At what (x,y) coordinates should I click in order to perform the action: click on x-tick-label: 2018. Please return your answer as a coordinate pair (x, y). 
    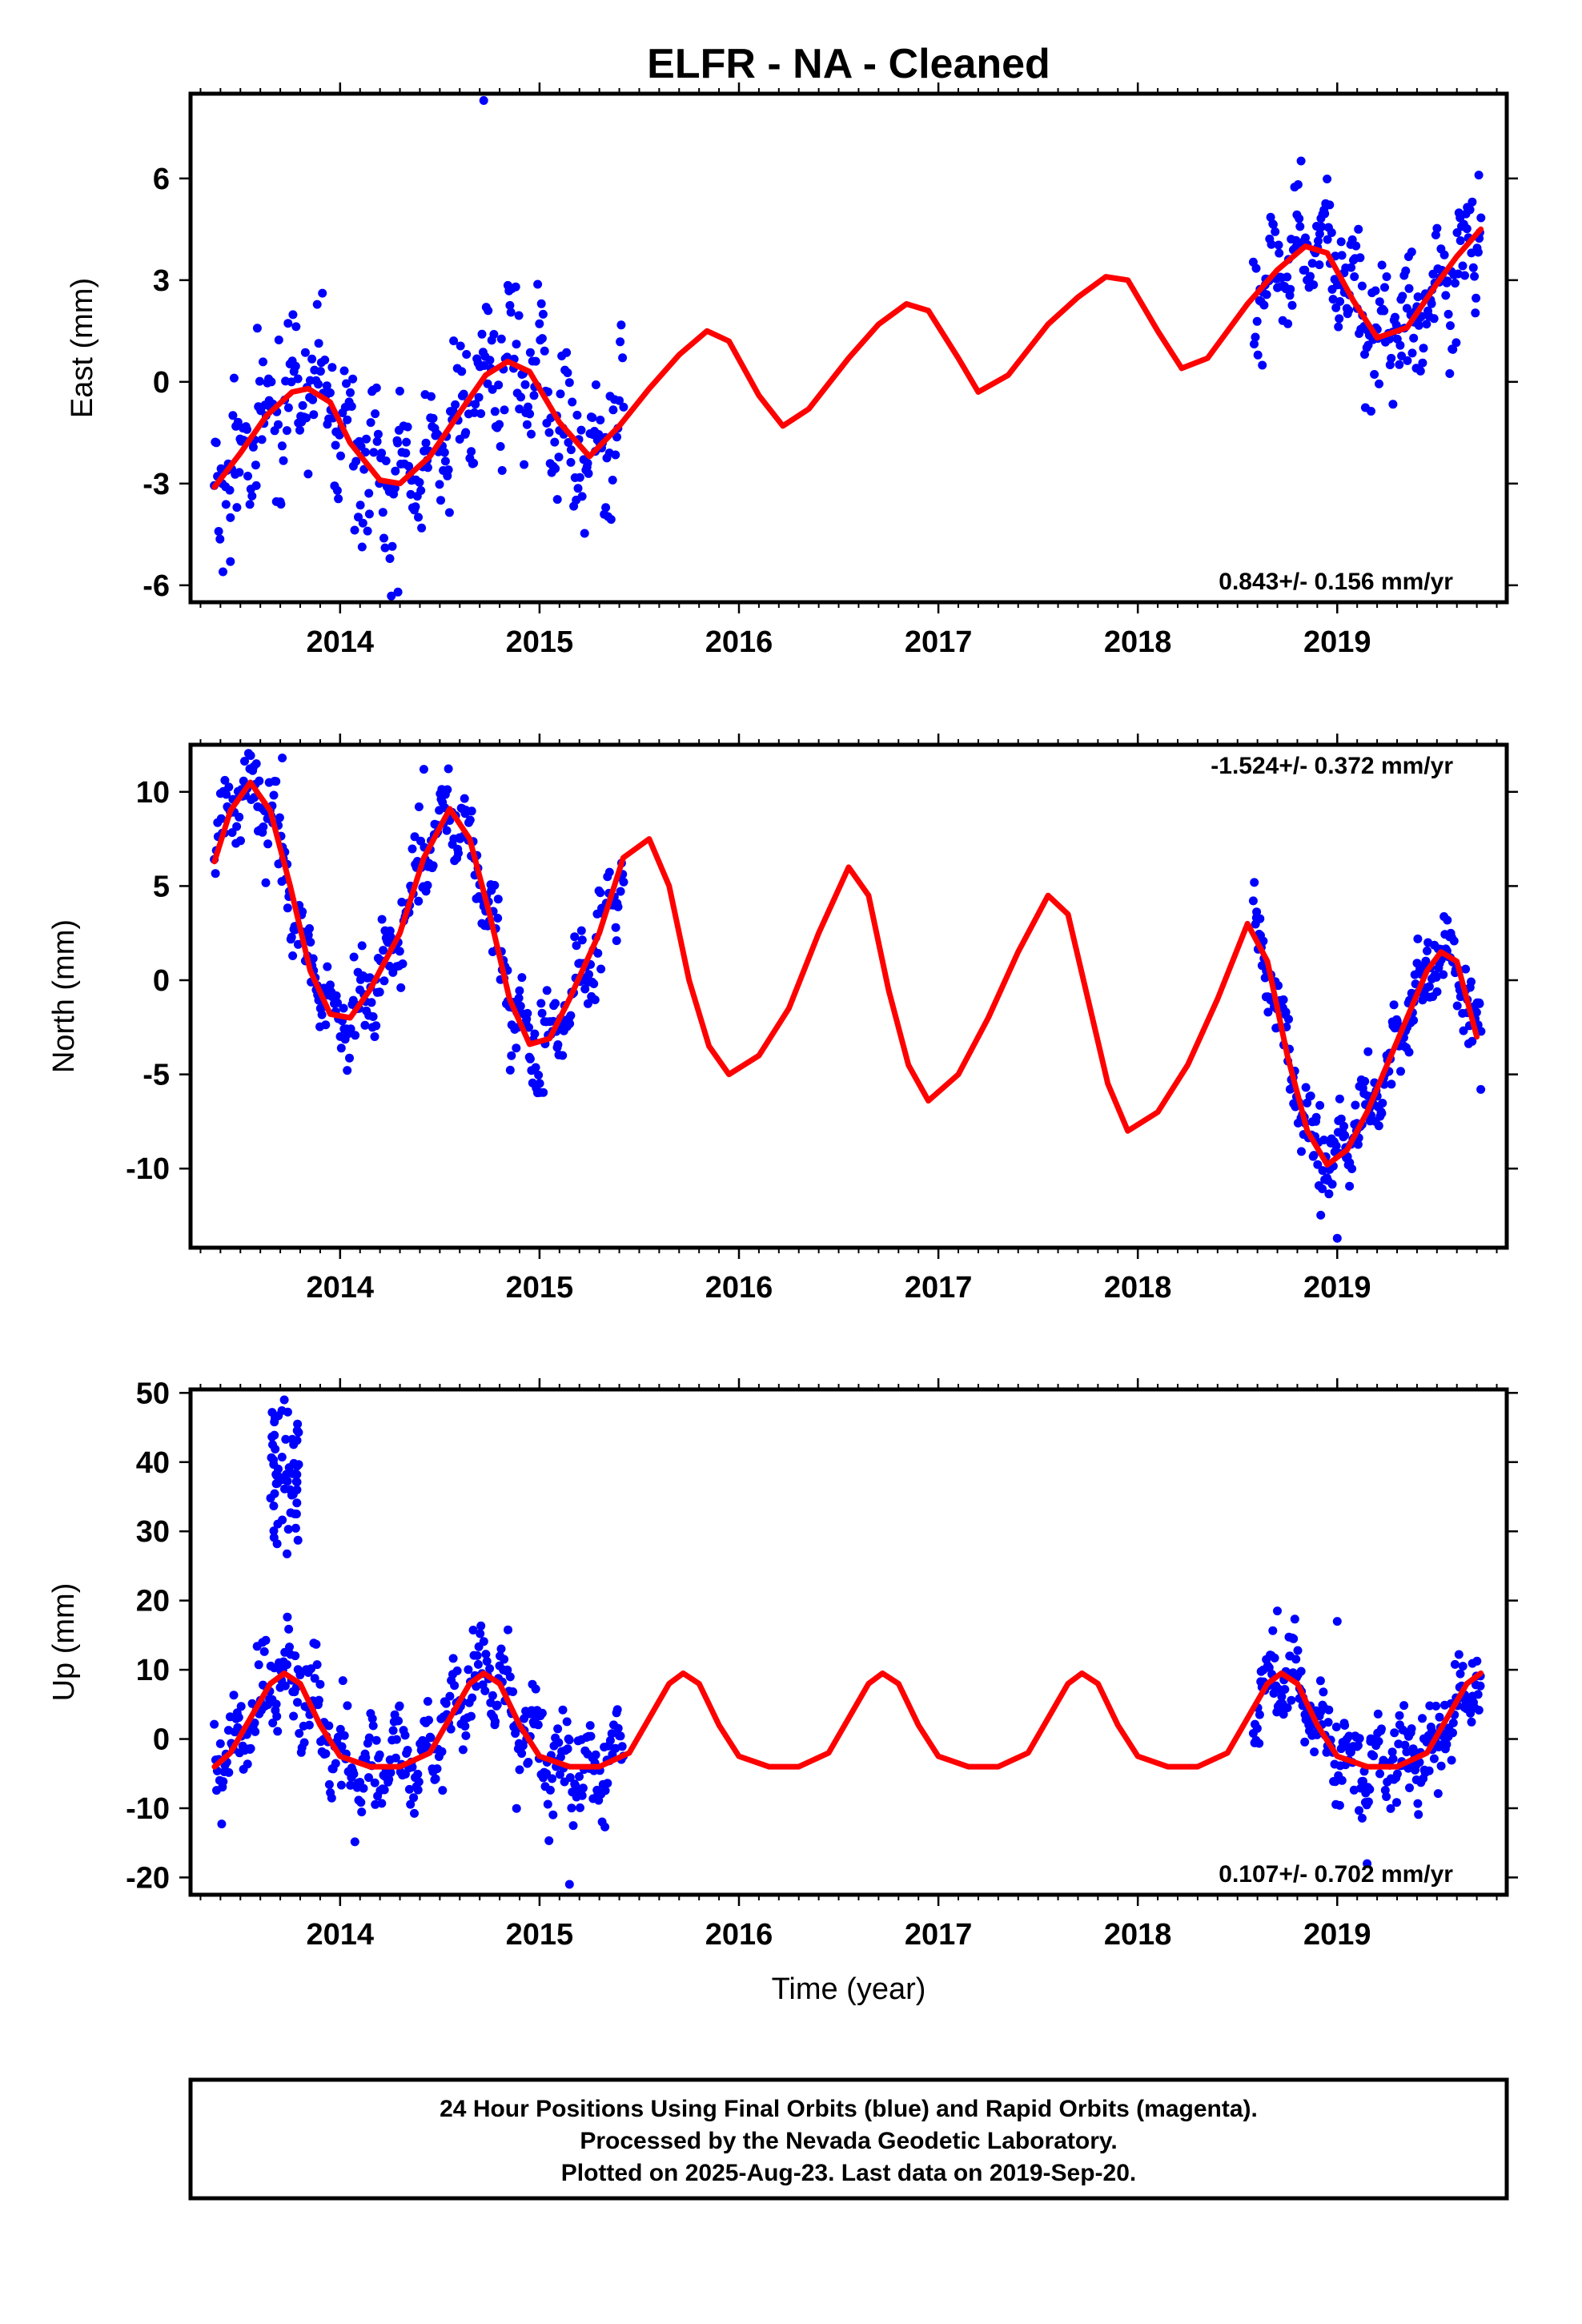
    Looking at the image, I should click on (1138, 1935).